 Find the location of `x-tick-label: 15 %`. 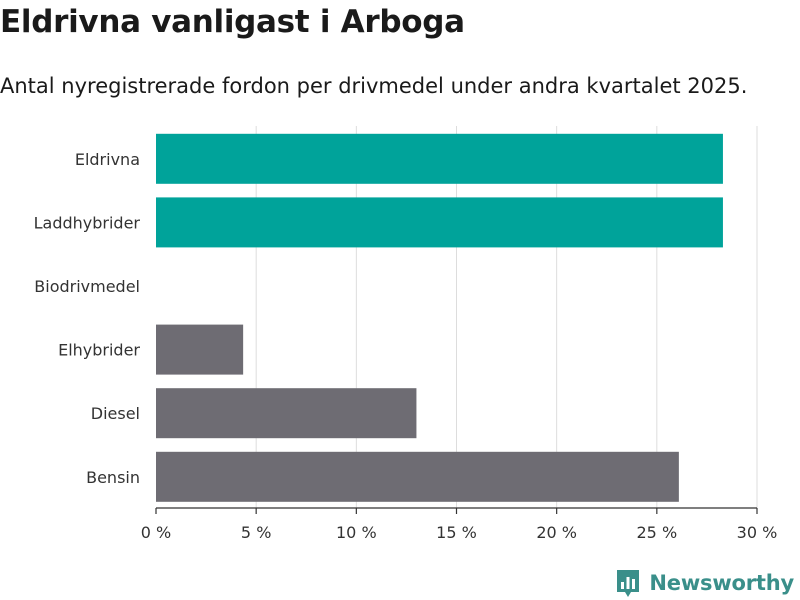

x-tick-label: 15 % is located at coordinates (456, 532).